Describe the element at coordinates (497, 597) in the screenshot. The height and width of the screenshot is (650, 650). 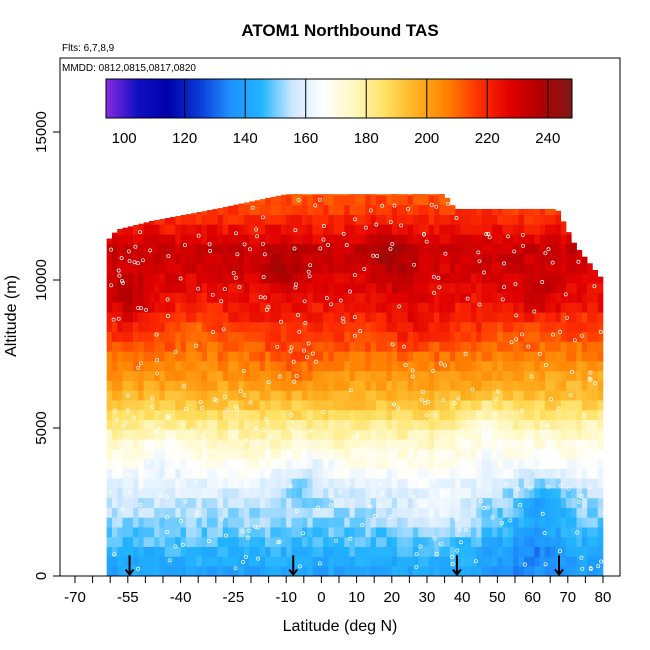
I see `x-tick-label: 50` at that location.